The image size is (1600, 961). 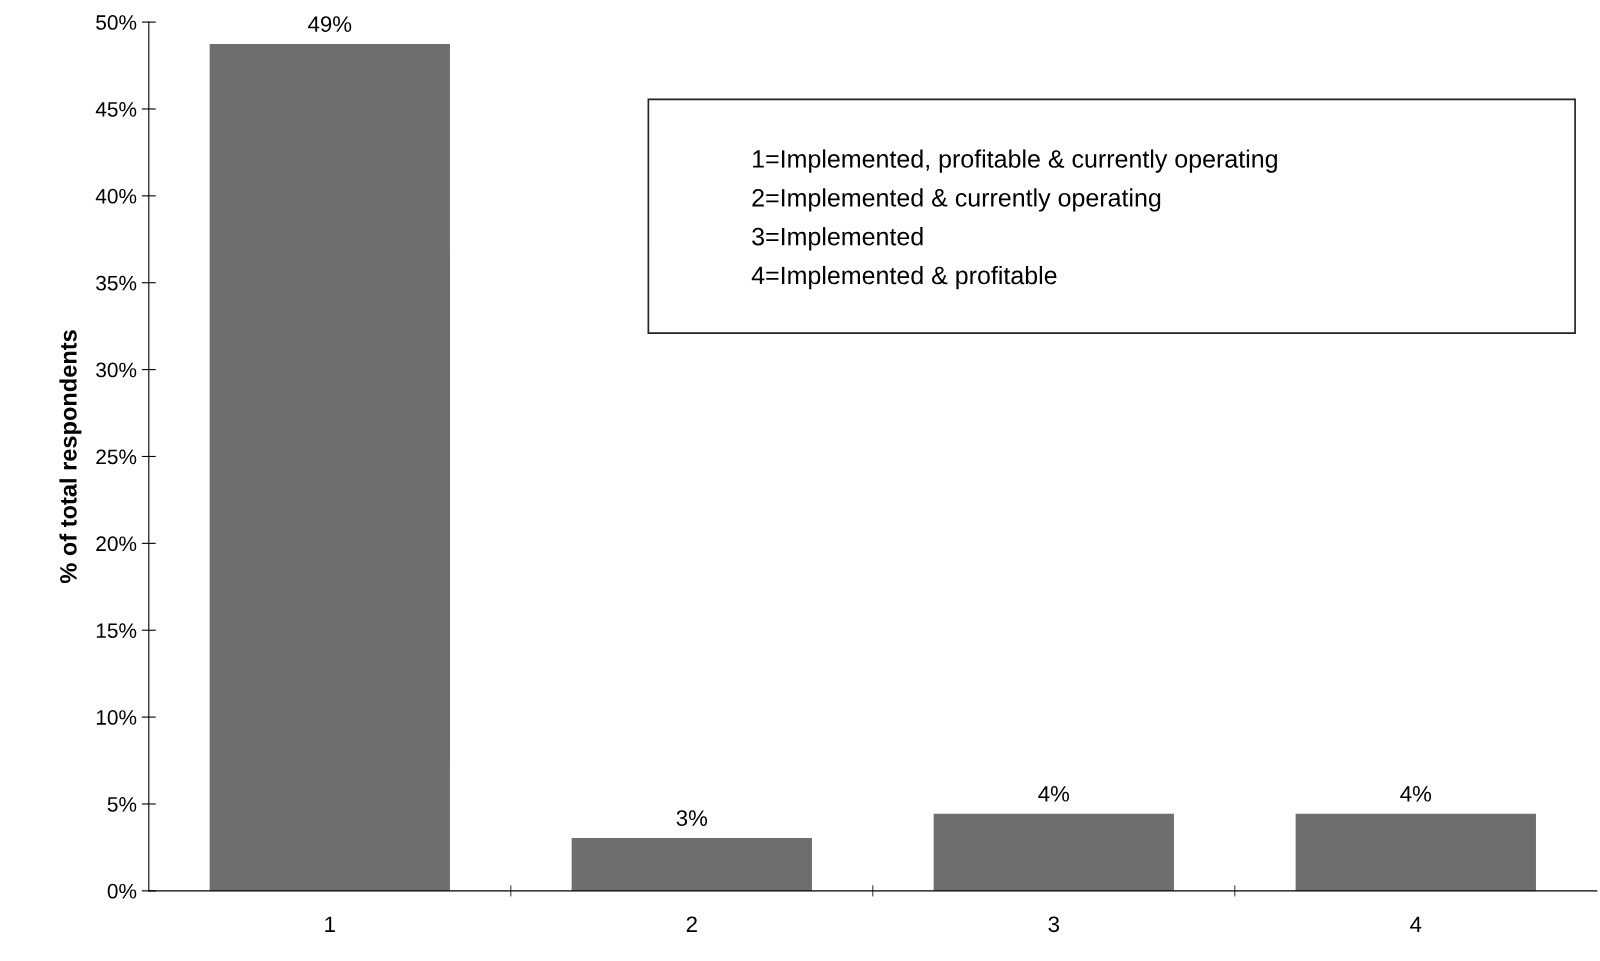 I want to click on data-label: 49%, so click(x=330, y=24).